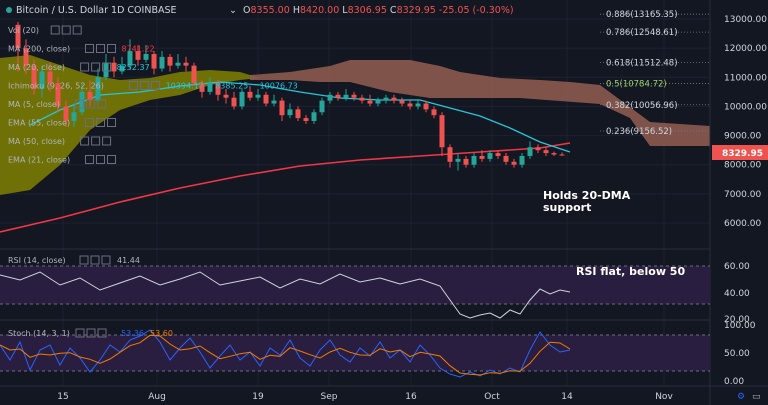  Describe the element at coordinates (745, 49) in the screenshot. I see `price-tick-label: 12000.00` at that location.